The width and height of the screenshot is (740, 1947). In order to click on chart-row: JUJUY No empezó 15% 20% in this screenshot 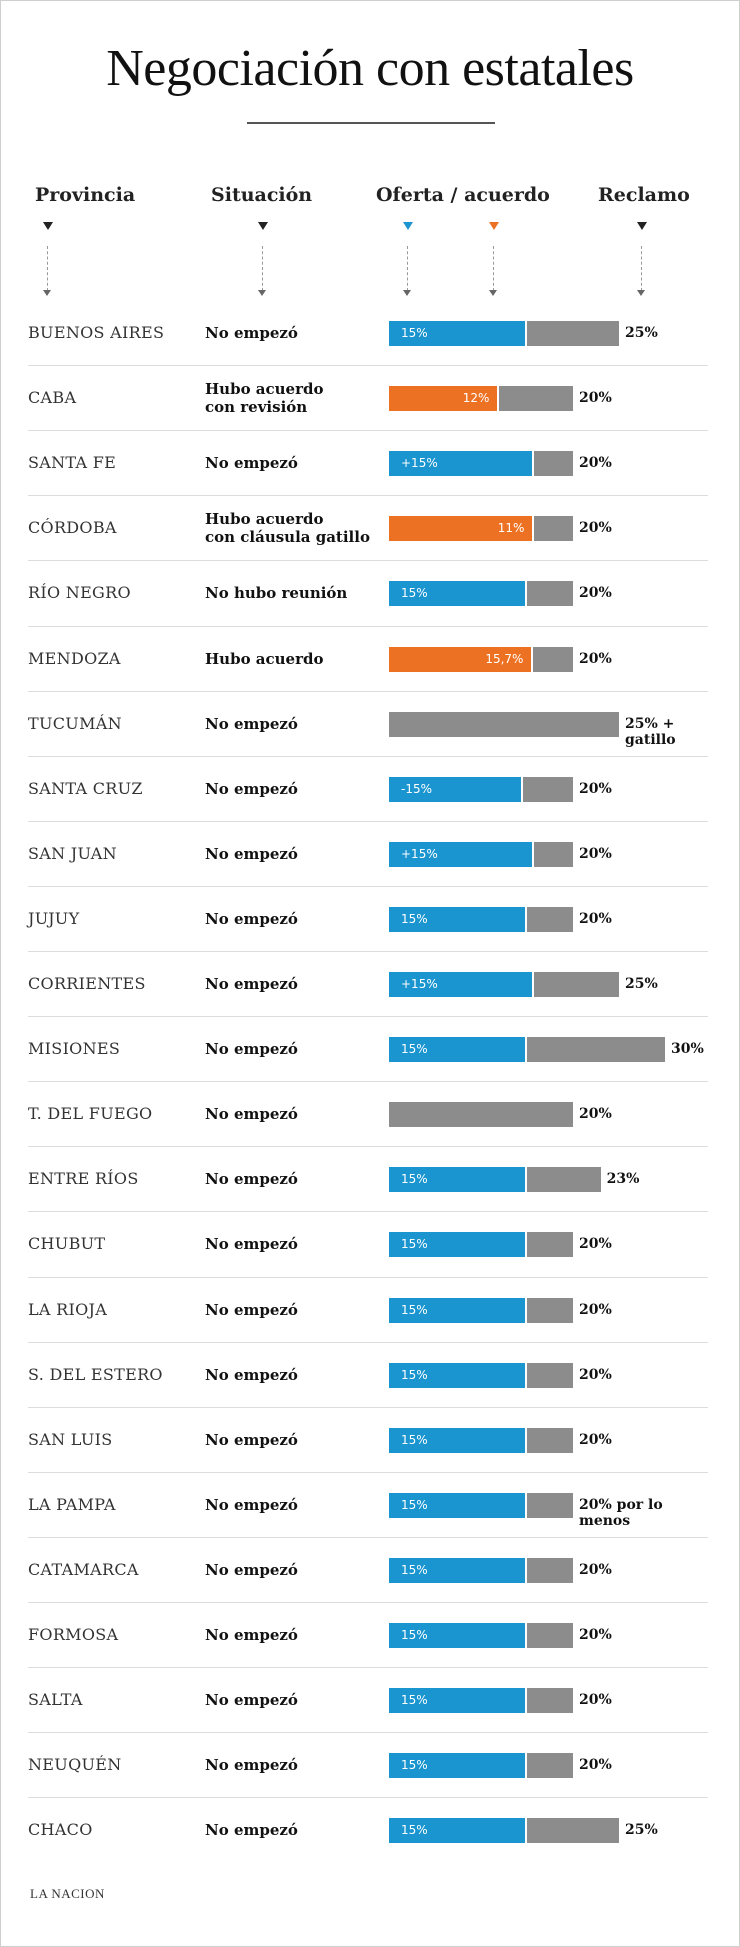, I will do `click(368, 918)`.